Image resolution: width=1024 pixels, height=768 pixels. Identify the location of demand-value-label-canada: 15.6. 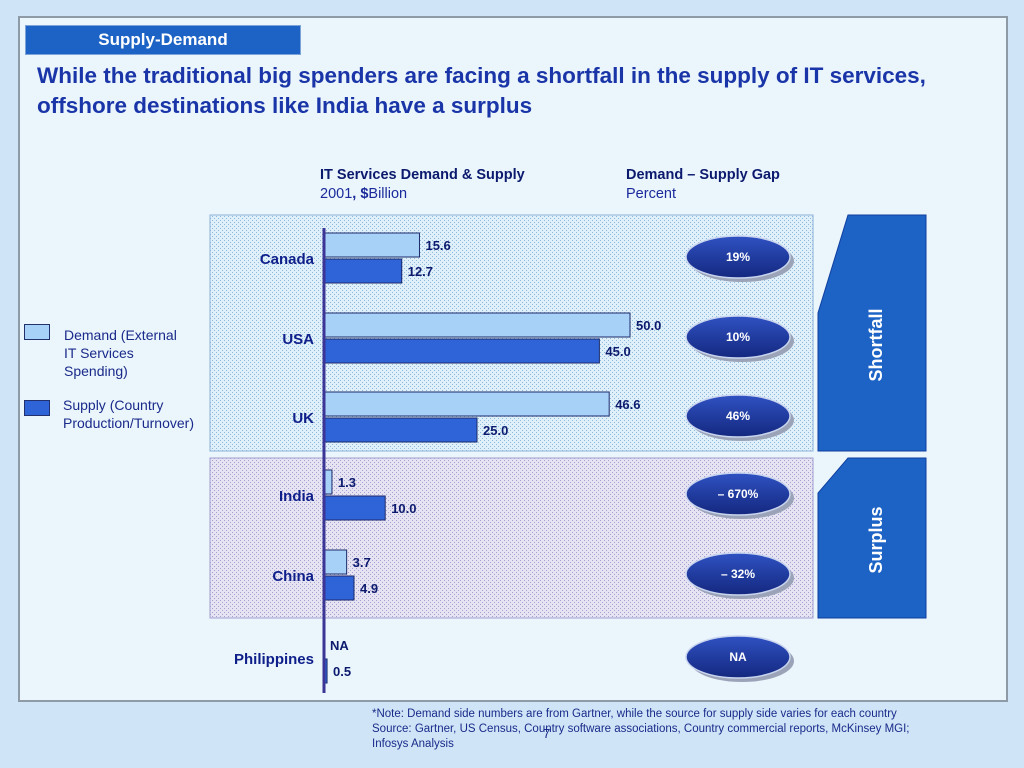
(437, 245).